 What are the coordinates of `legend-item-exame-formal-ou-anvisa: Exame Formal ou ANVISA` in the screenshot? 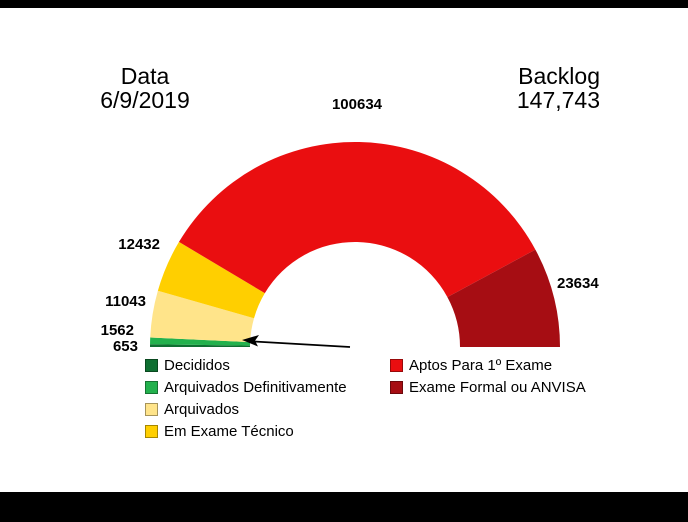 It's located at (488, 387).